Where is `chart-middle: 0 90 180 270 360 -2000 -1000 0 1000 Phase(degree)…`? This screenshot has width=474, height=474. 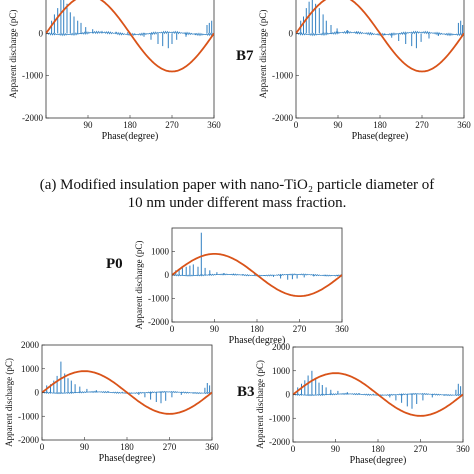 chart-middle: 0 90 180 270 360 -2000 -1000 0 1000 Phase(degree)… is located at coordinates (227, 286).